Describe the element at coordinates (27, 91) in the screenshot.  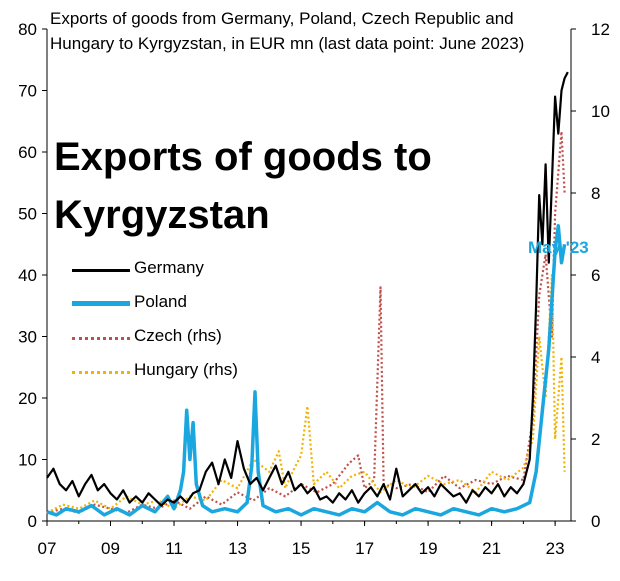
I see `y-left-tick-label: 70` at that location.